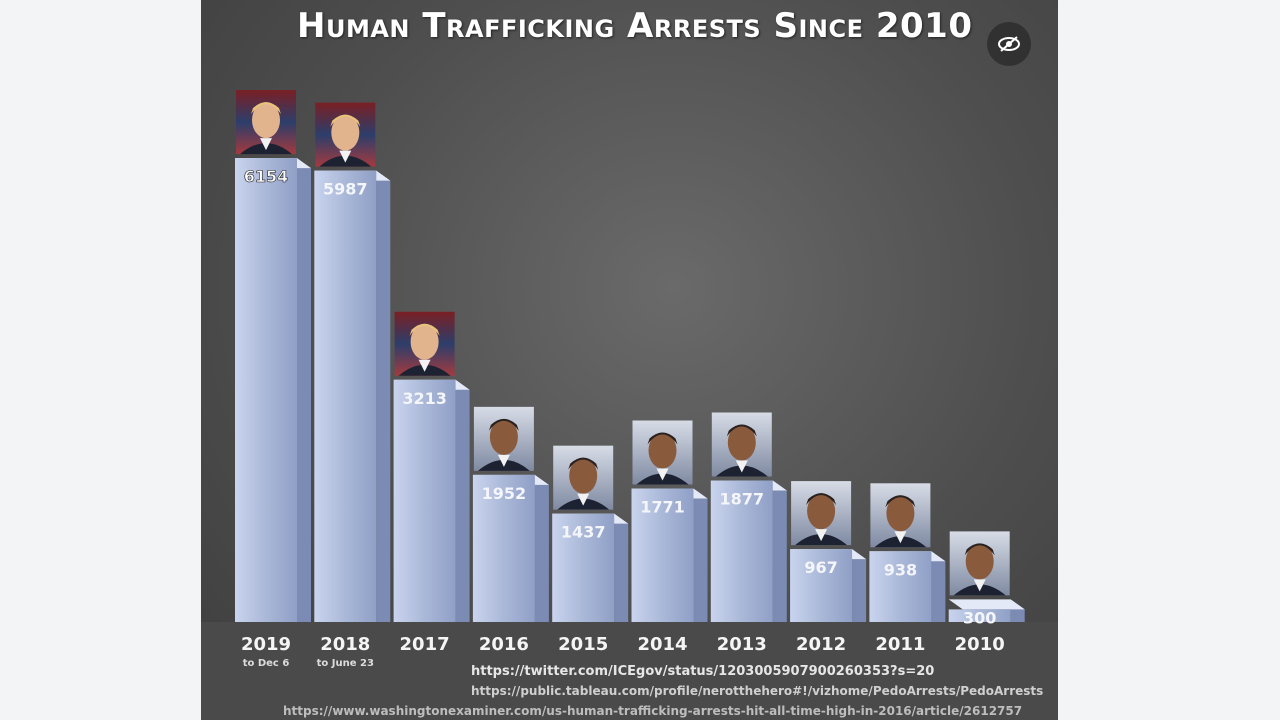 This screenshot has height=720, width=1280. Describe the element at coordinates (424, 398) in the screenshot. I see `bar-value-label: 3213` at that location.